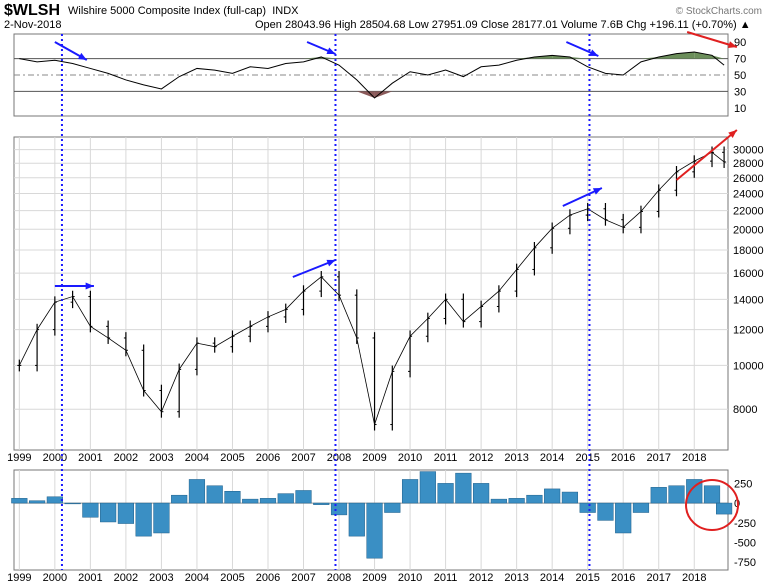  What do you see at coordinates (55, 458) in the screenshot?
I see `x-tick-label-price: 2000` at bounding box center [55, 458].